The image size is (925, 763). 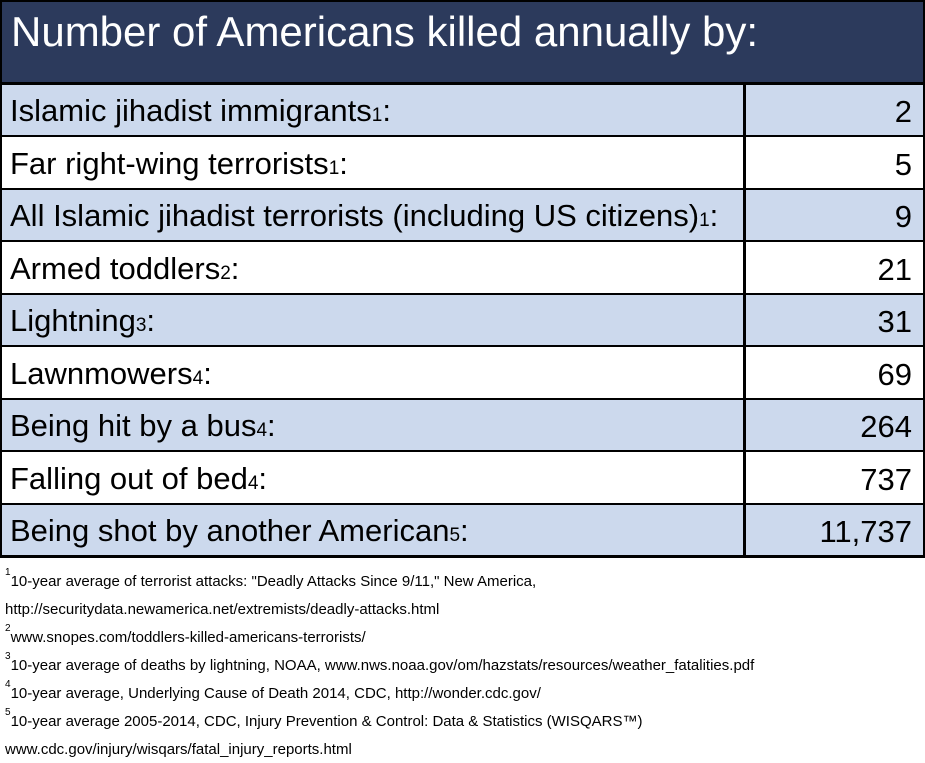 I want to click on table-row: Islamic jihadist immigrants 1: 2, so click(x=462, y=111).